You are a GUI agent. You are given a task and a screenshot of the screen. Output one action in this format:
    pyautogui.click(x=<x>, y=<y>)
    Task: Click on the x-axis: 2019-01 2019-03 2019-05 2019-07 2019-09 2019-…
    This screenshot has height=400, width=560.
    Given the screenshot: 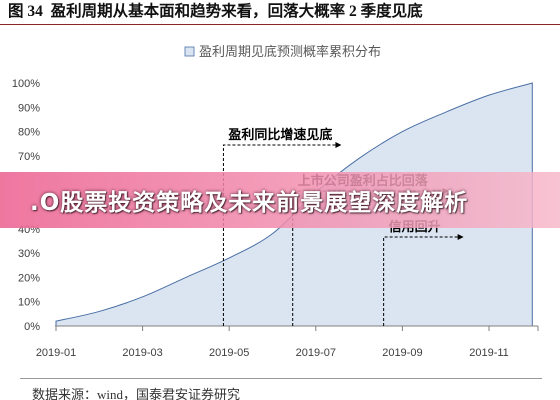 What is the action you would take?
    pyautogui.click(x=287, y=342)
    